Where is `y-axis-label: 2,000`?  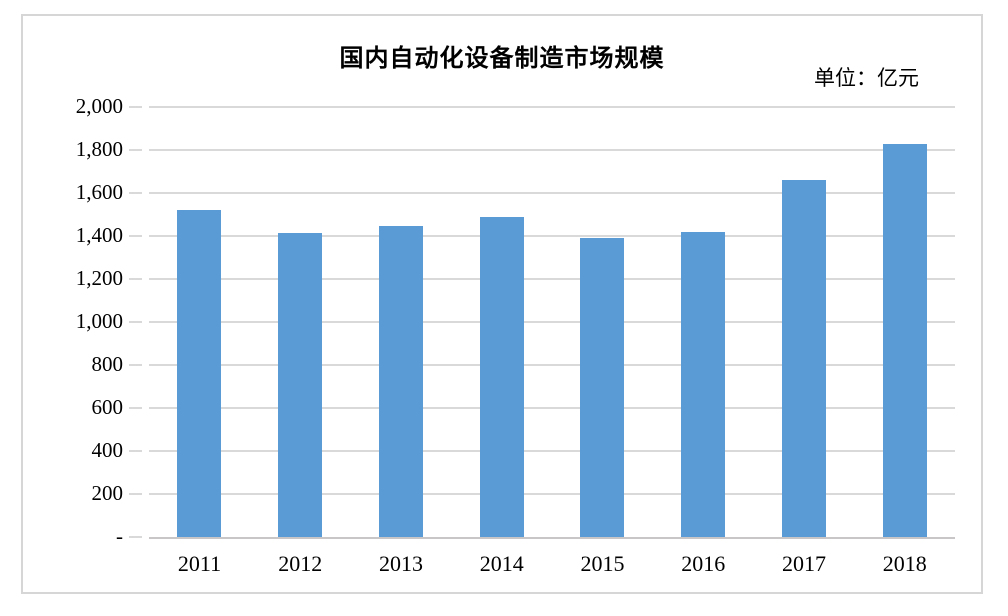
y-axis-label: 2,000 is located at coordinates (99, 106).